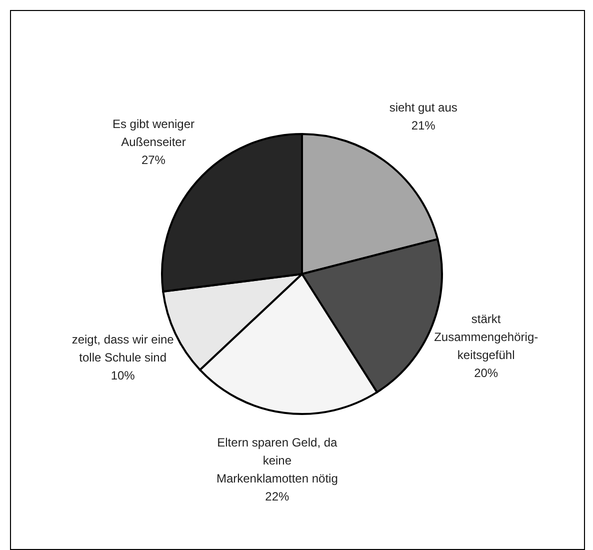 Image resolution: width=593 pixels, height=550 pixels. Describe the element at coordinates (486, 373) in the screenshot. I see `data-label: 20%` at that location.